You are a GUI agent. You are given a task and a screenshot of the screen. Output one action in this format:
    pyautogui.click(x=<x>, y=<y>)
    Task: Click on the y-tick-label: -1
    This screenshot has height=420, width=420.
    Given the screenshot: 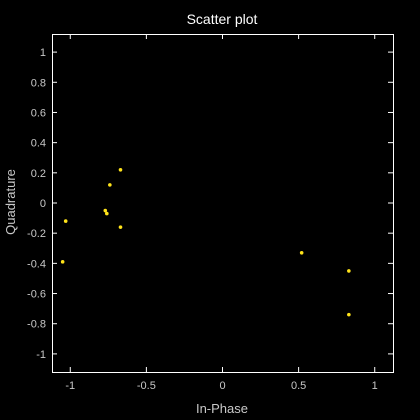 What is the action you would take?
    pyautogui.click(x=41, y=355)
    